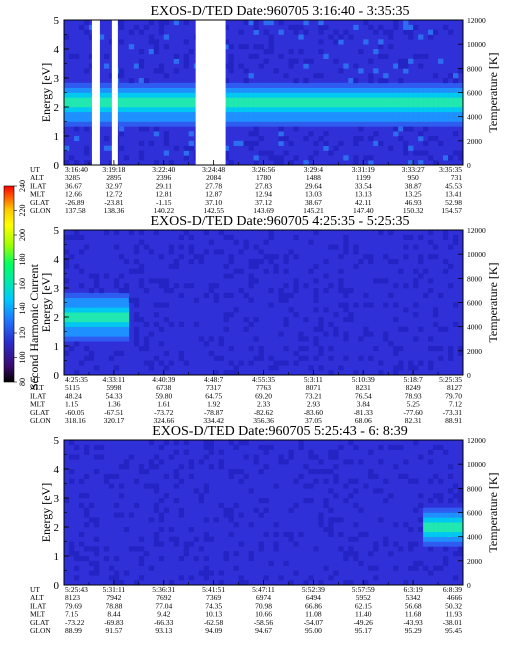  I want to click on table-cell: 78.93, so click(413, 395).